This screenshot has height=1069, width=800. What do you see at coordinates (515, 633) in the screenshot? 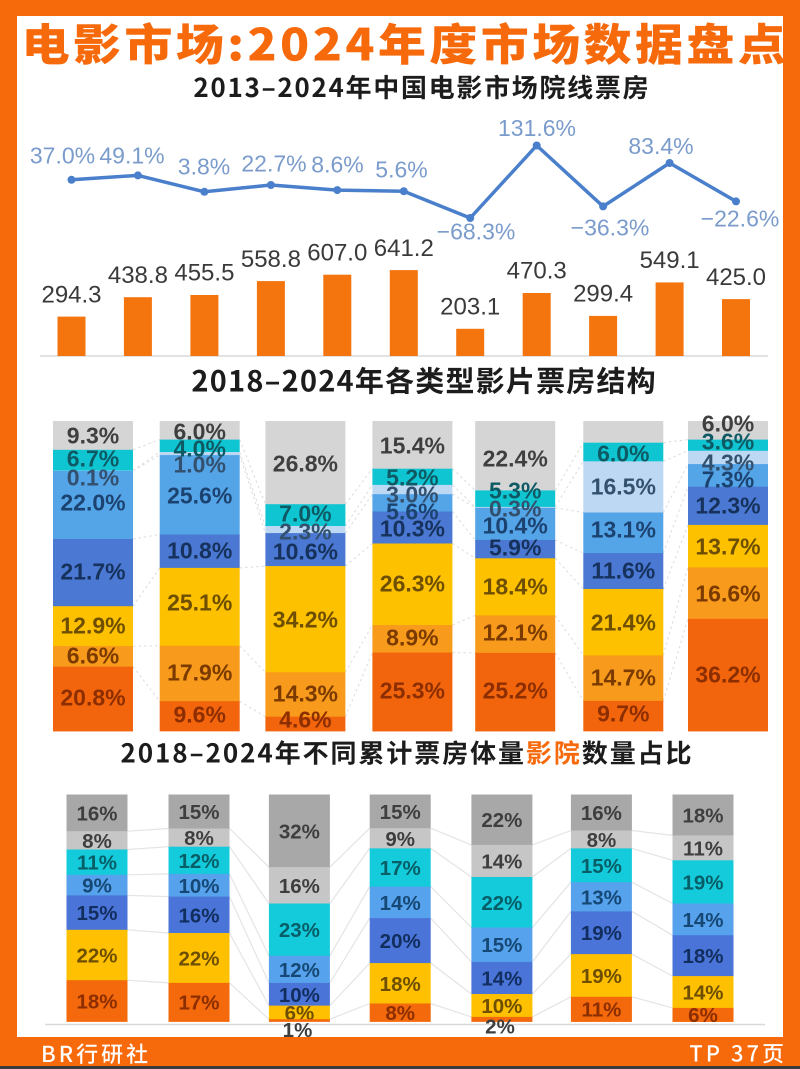
I see `svg-text: 12.1%` at bounding box center [515, 633].